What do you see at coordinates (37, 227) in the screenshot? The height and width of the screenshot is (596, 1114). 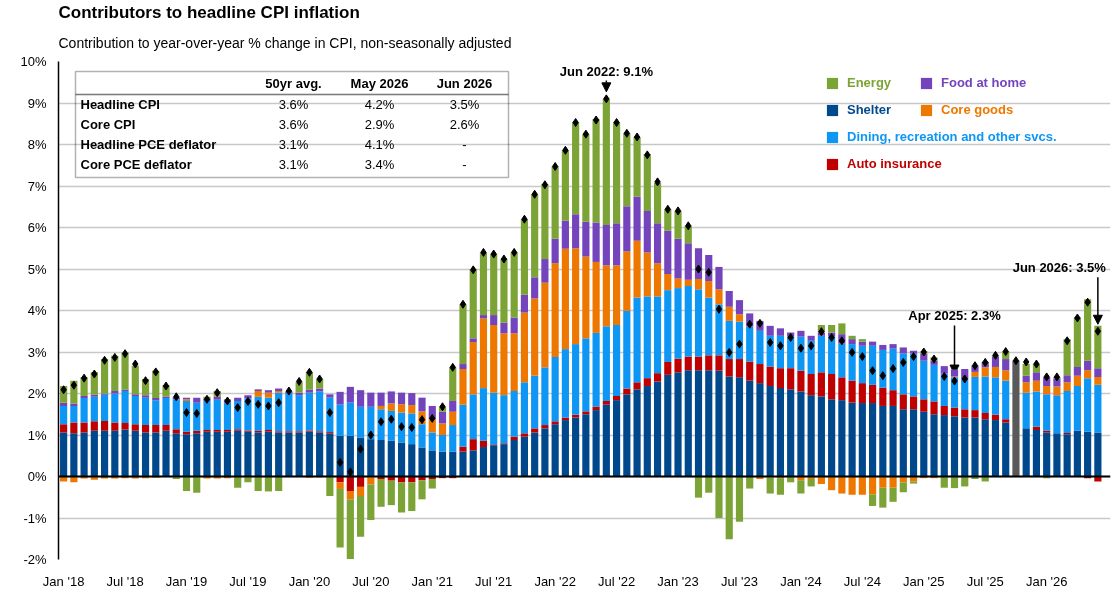 I see `y-tick-label: 6%` at bounding box center [37, 227].